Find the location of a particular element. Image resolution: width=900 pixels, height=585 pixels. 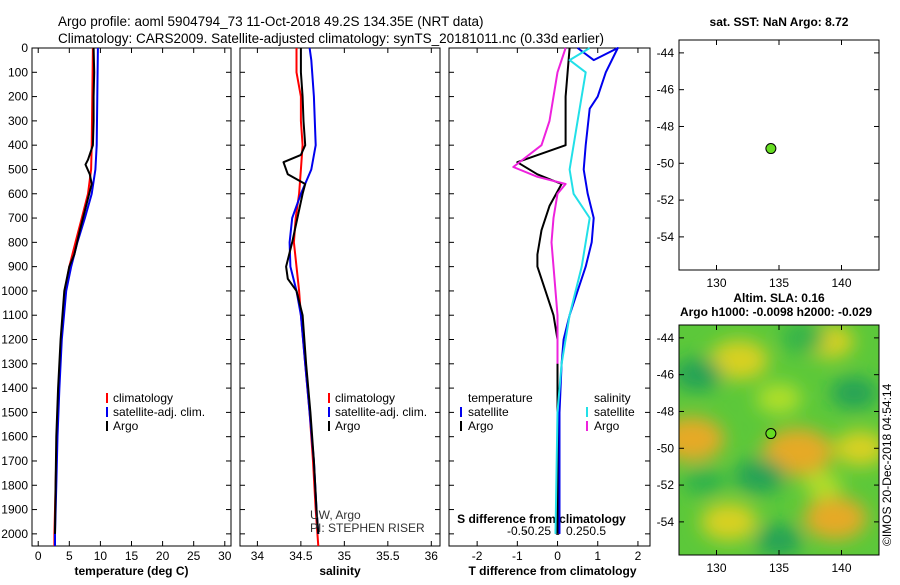

x-tick-label: 10 is located at coordinates (101, 556).